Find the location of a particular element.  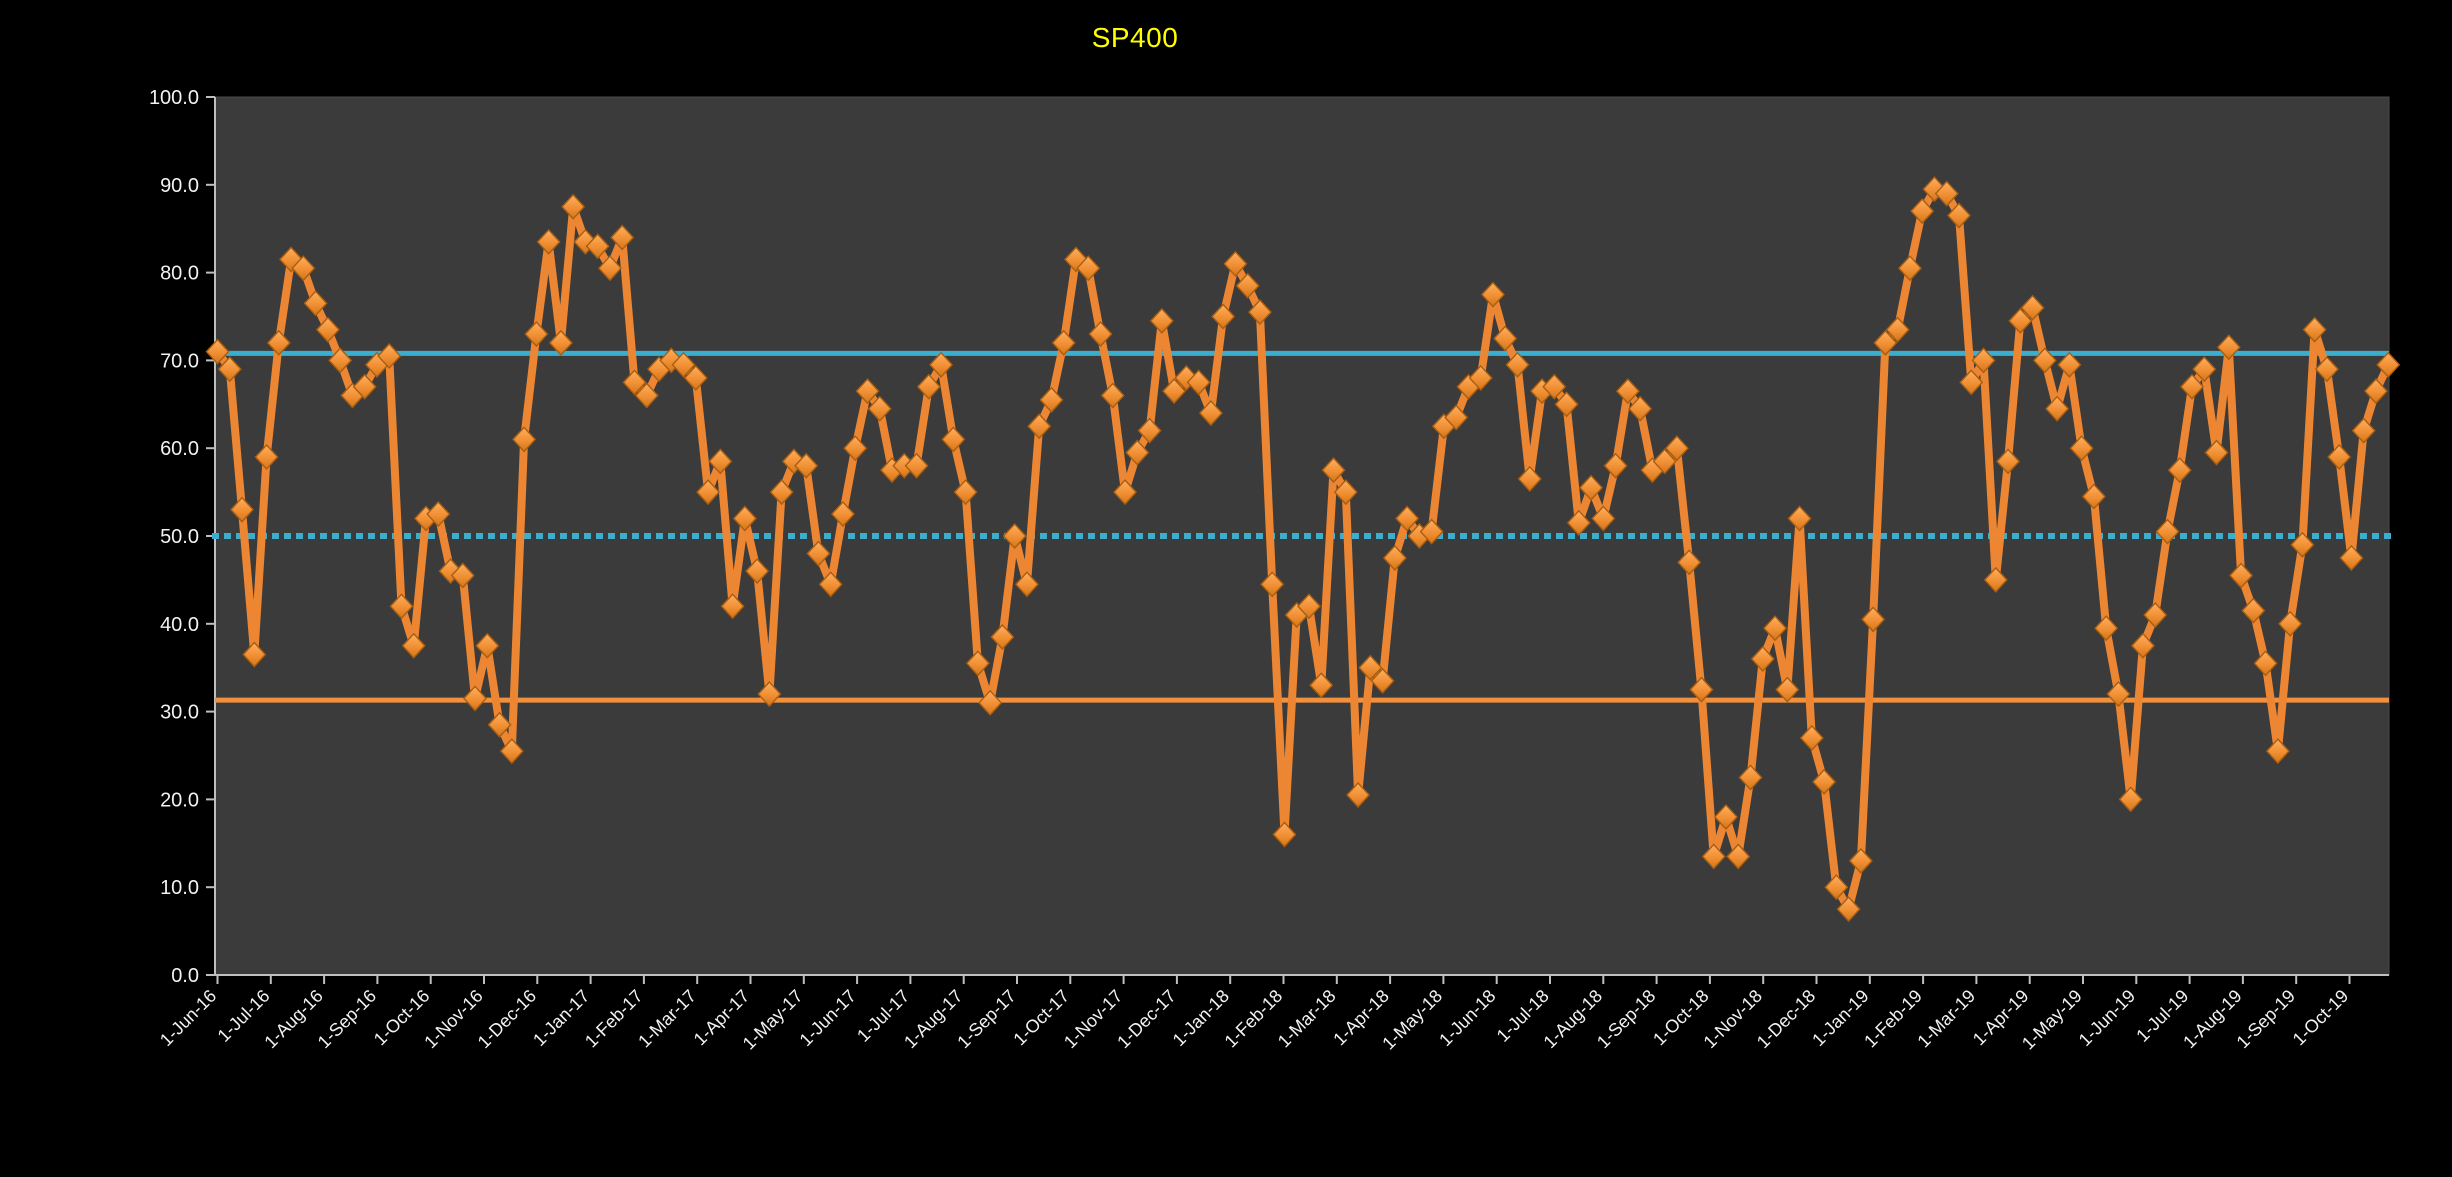

x-tick-label: 1-Mar-18 is located at coordinates (1307, 1019).